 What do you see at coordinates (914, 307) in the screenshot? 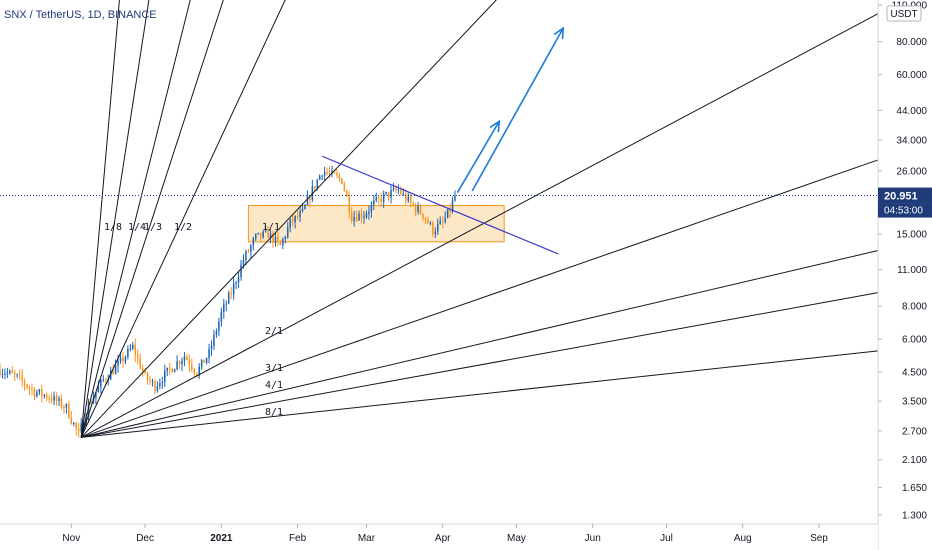
I see `y-tick-label: 8.000` at bounding box center [914, 307].